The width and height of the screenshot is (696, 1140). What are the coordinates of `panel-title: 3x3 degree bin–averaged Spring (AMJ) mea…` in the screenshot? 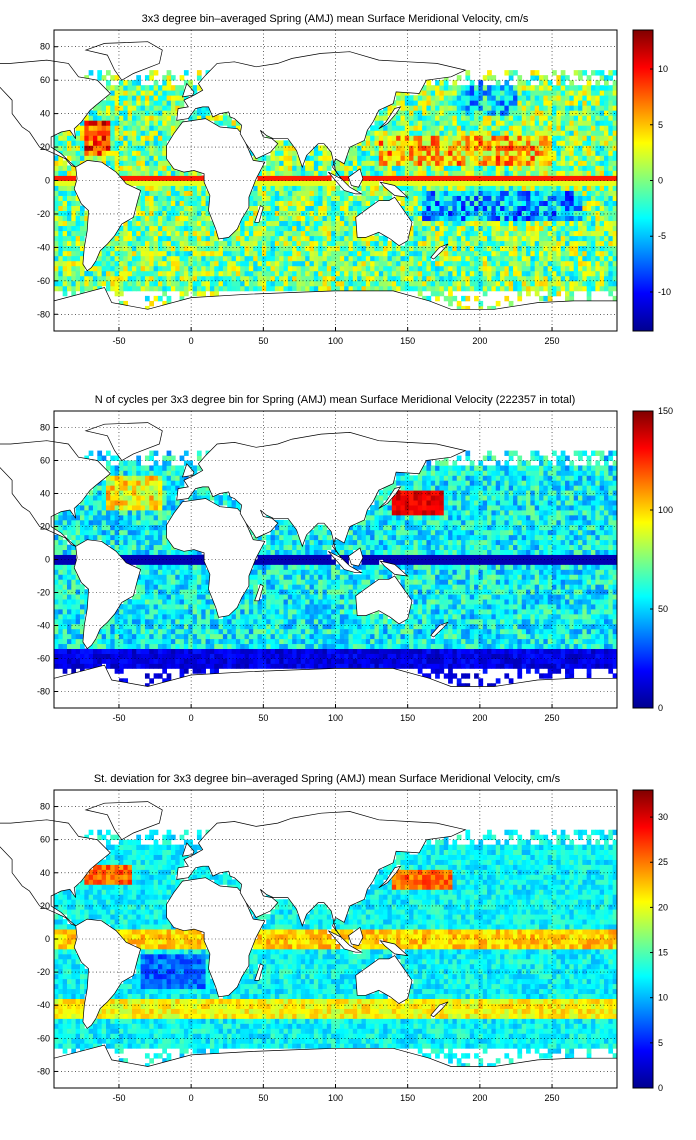 It's located at (335, 19).